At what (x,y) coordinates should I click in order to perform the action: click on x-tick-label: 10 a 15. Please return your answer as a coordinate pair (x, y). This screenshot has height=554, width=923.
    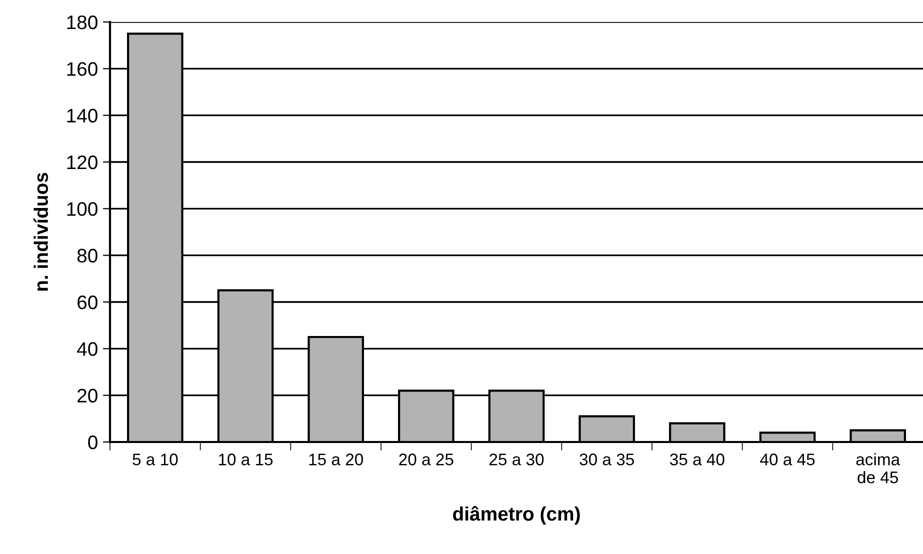
    Looking at the image, I should click on (245, 460).